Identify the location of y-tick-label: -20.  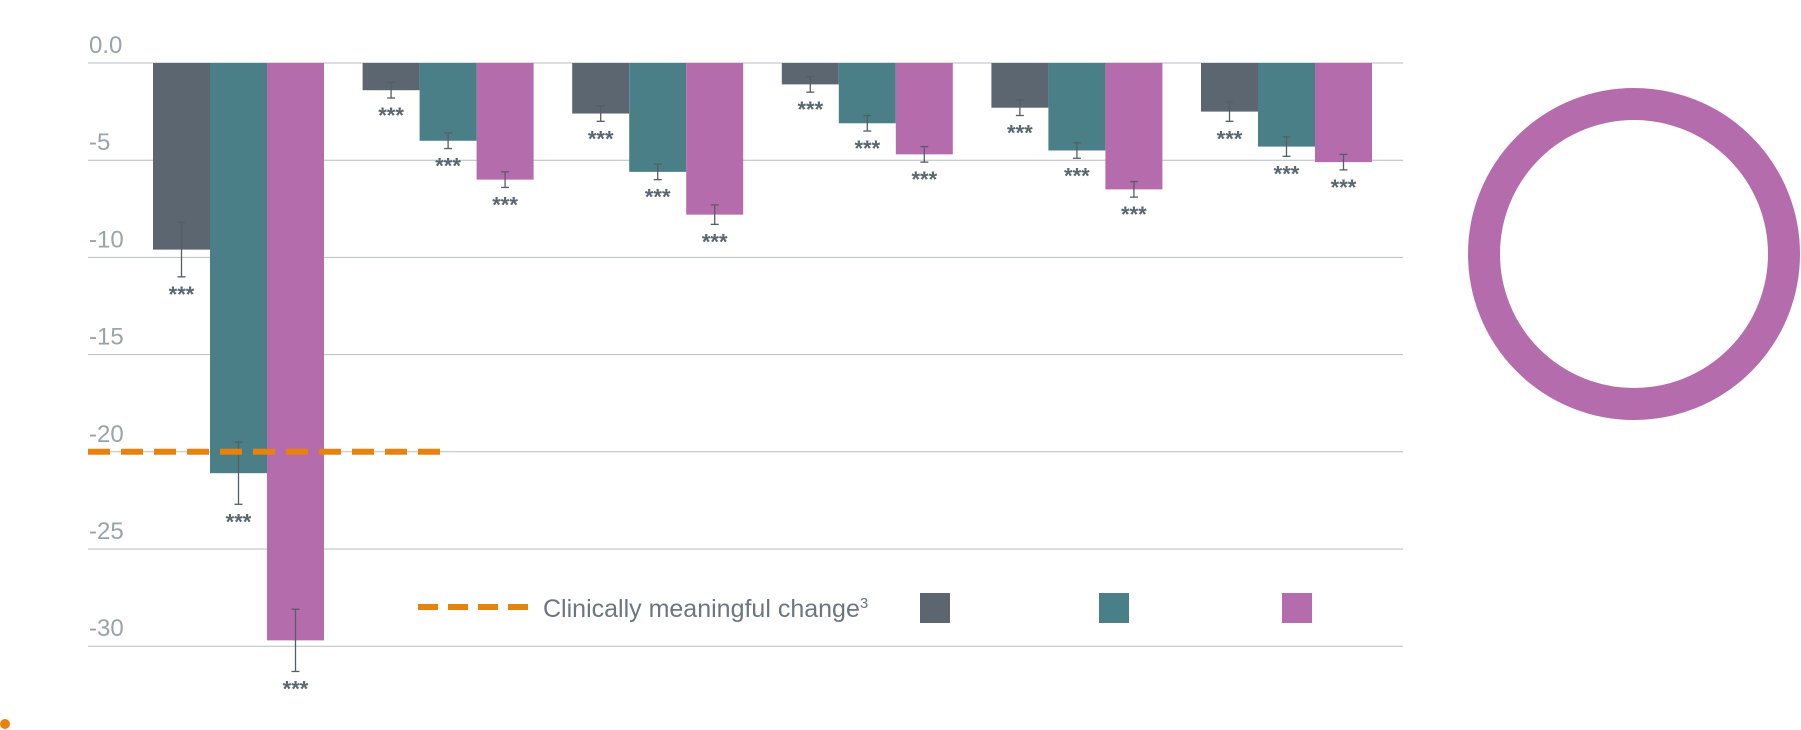
(106, 434).